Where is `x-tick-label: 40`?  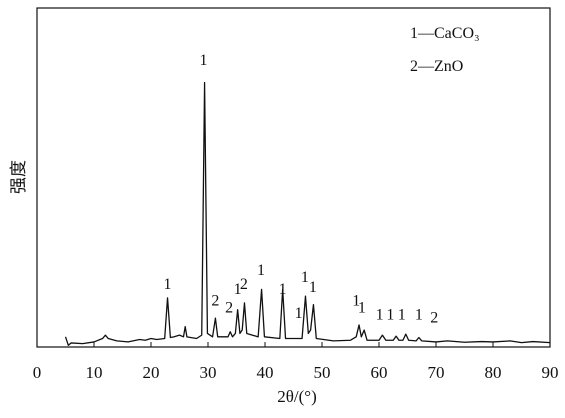 x-tick-label: 40 is located at coordinates (265, 372).